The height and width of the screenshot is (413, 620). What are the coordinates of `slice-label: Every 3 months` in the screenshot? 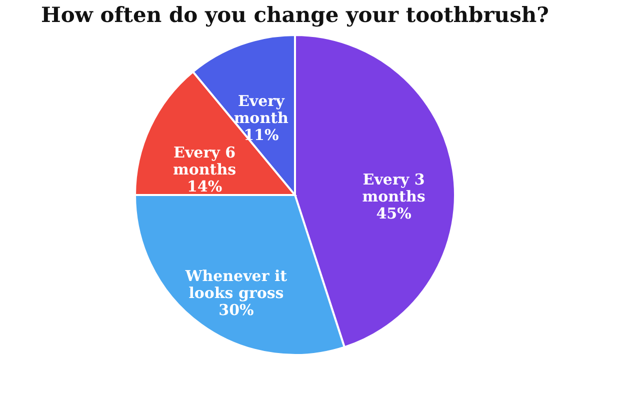 It's located at (394, 188).